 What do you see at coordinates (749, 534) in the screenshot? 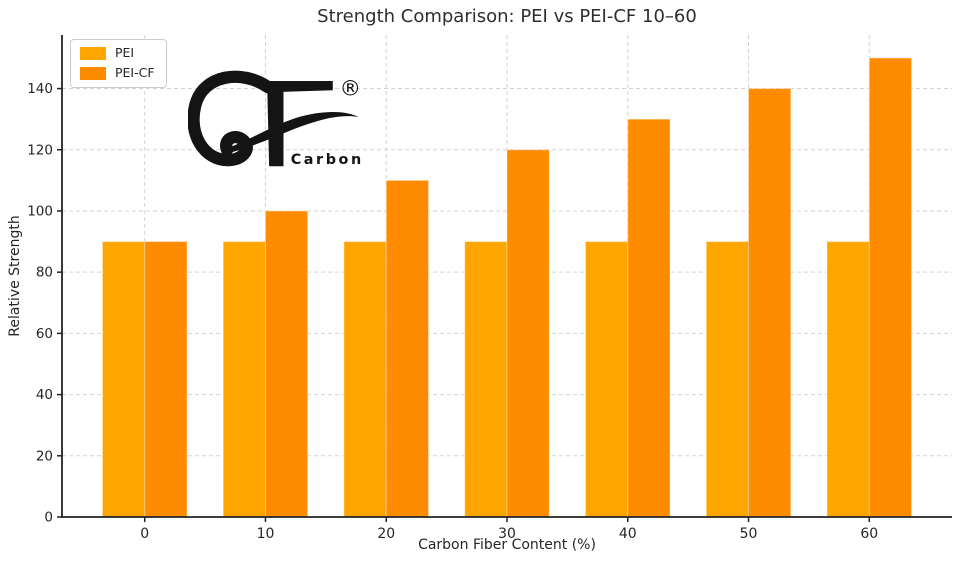
I see `x-tick-label: 50` at bounding box center [749, 534].